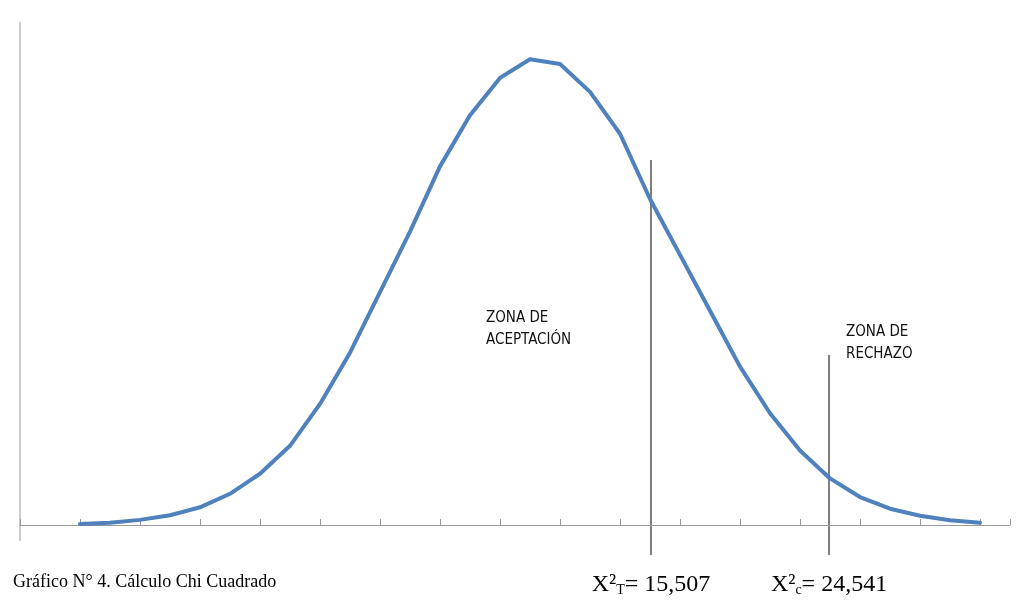 The height and width of the screenshot is (603, 1035). What do you see at coordinates (879, 342) in the screenshot?
I see `annotation: ZONA DE RECHAZO` at bounding box center [879, 342].